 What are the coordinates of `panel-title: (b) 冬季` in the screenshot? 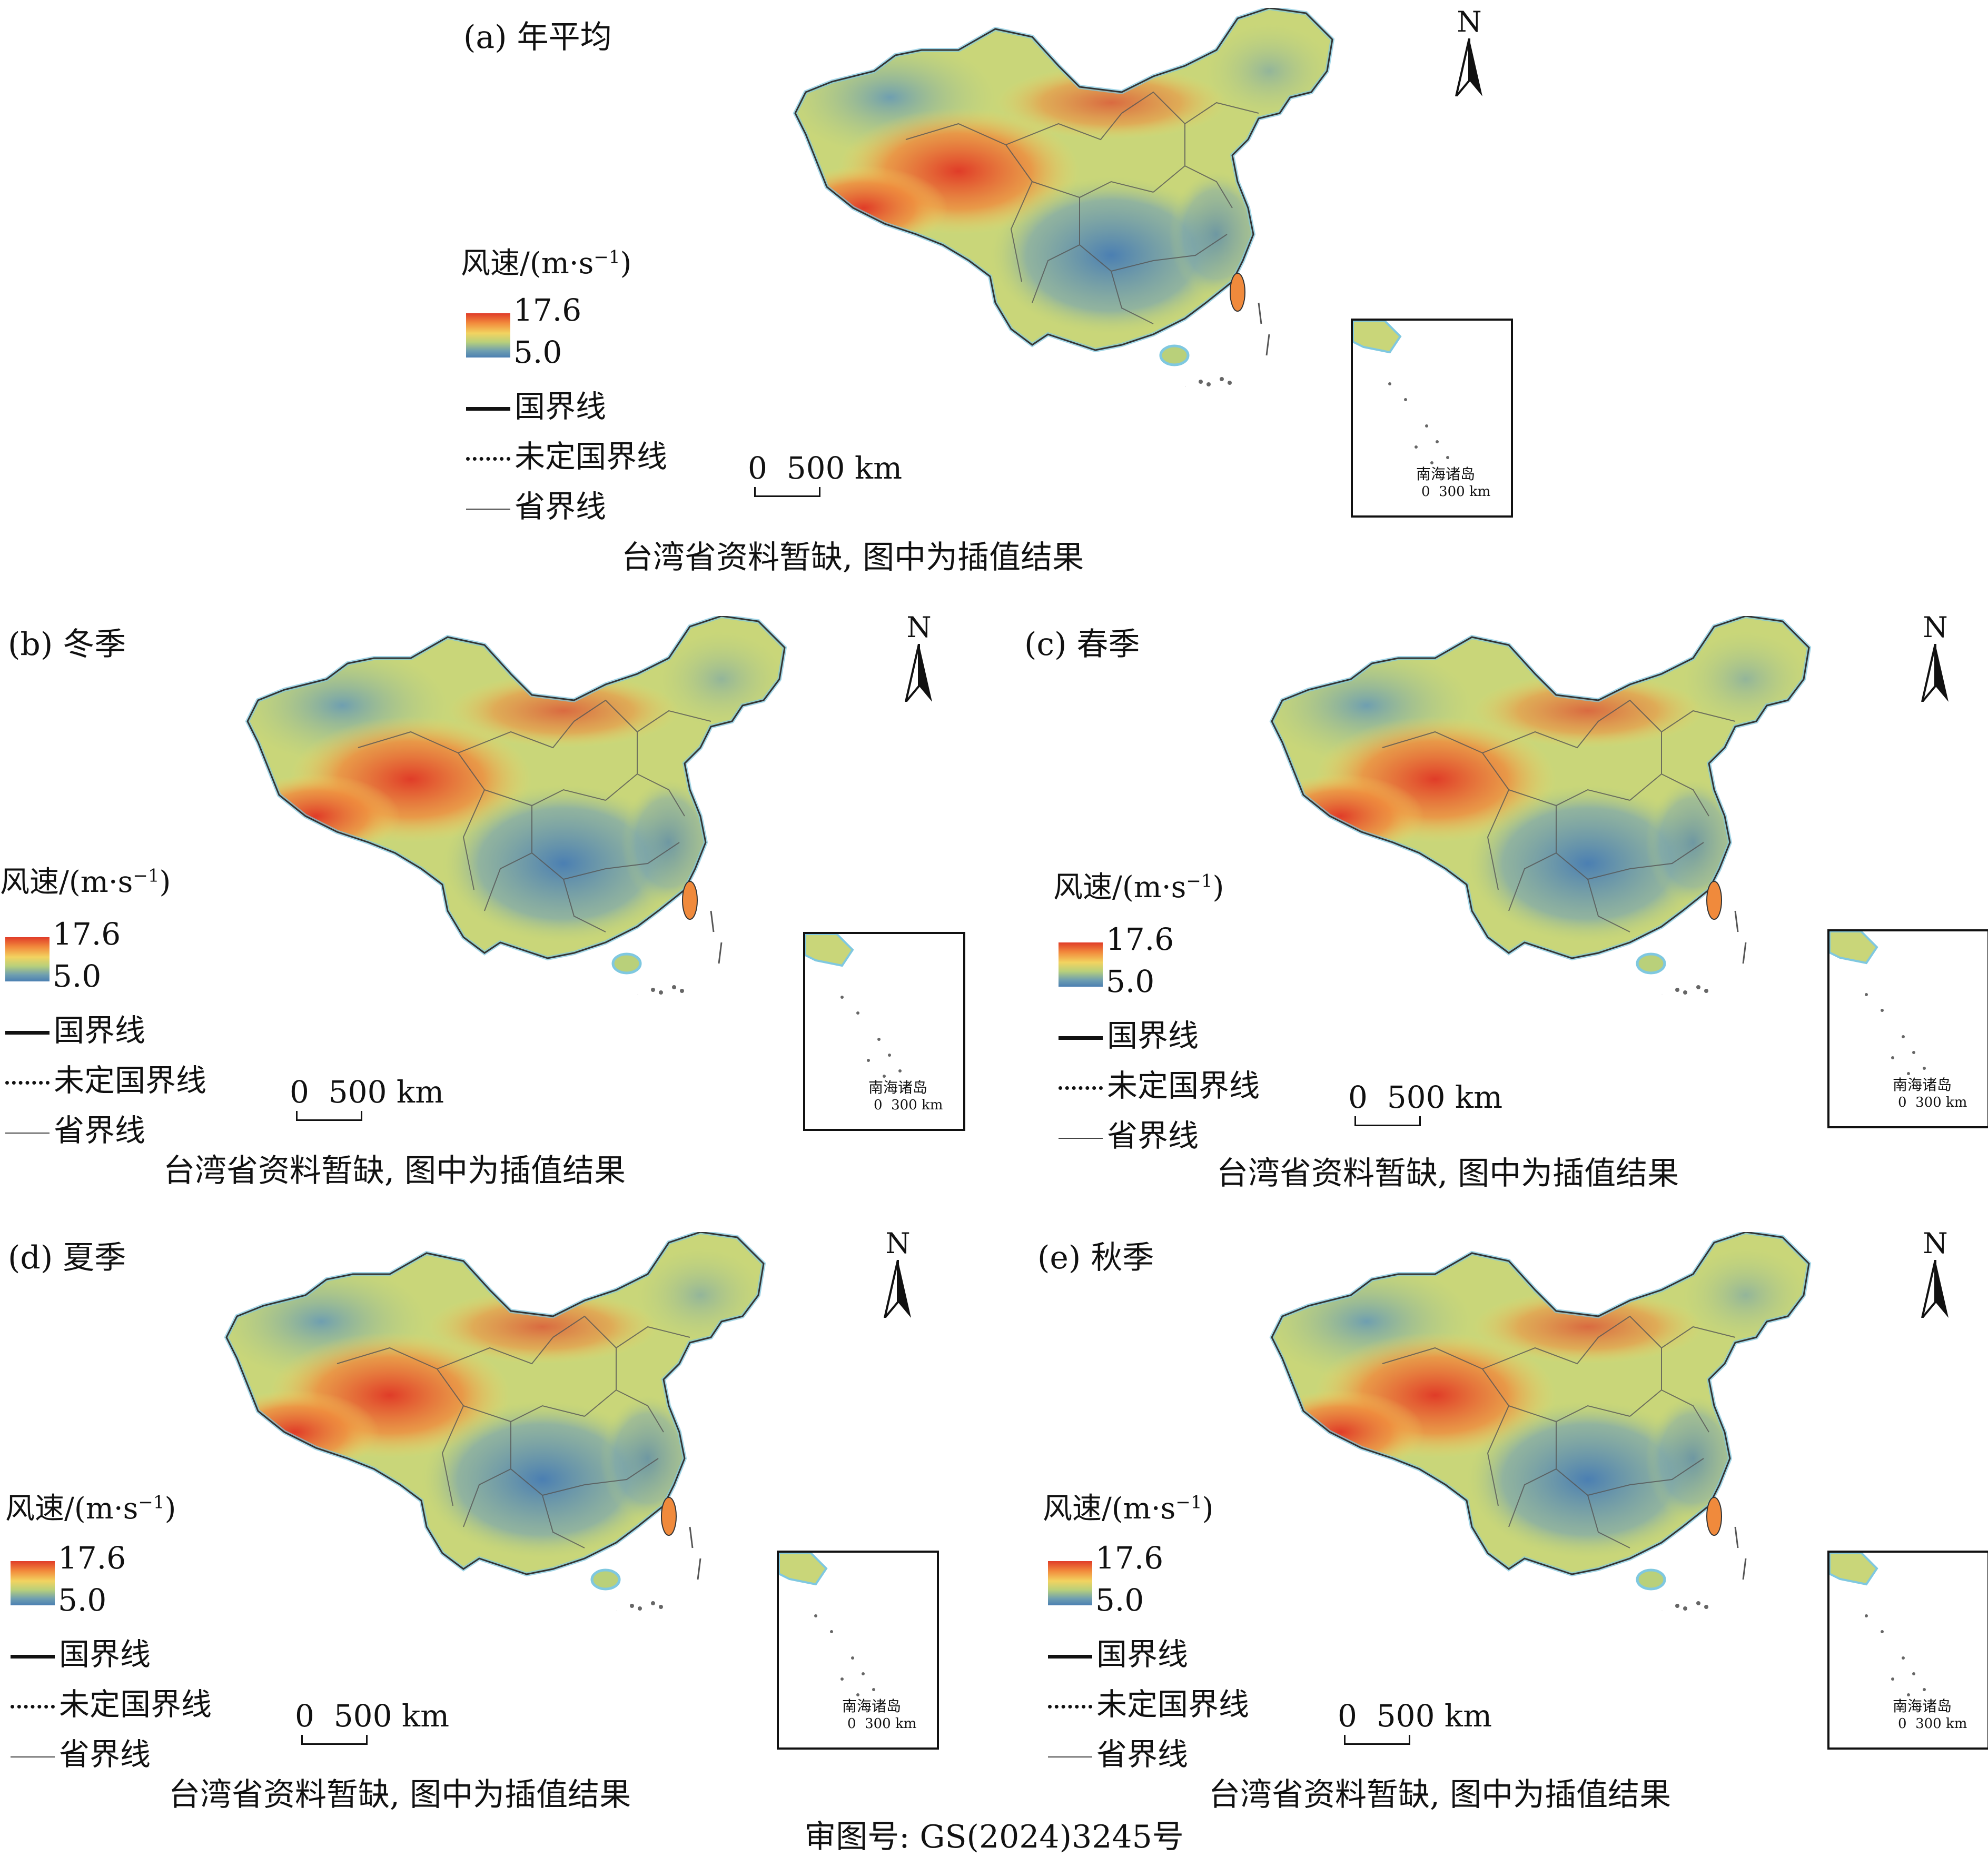 It's located at (67, 644).